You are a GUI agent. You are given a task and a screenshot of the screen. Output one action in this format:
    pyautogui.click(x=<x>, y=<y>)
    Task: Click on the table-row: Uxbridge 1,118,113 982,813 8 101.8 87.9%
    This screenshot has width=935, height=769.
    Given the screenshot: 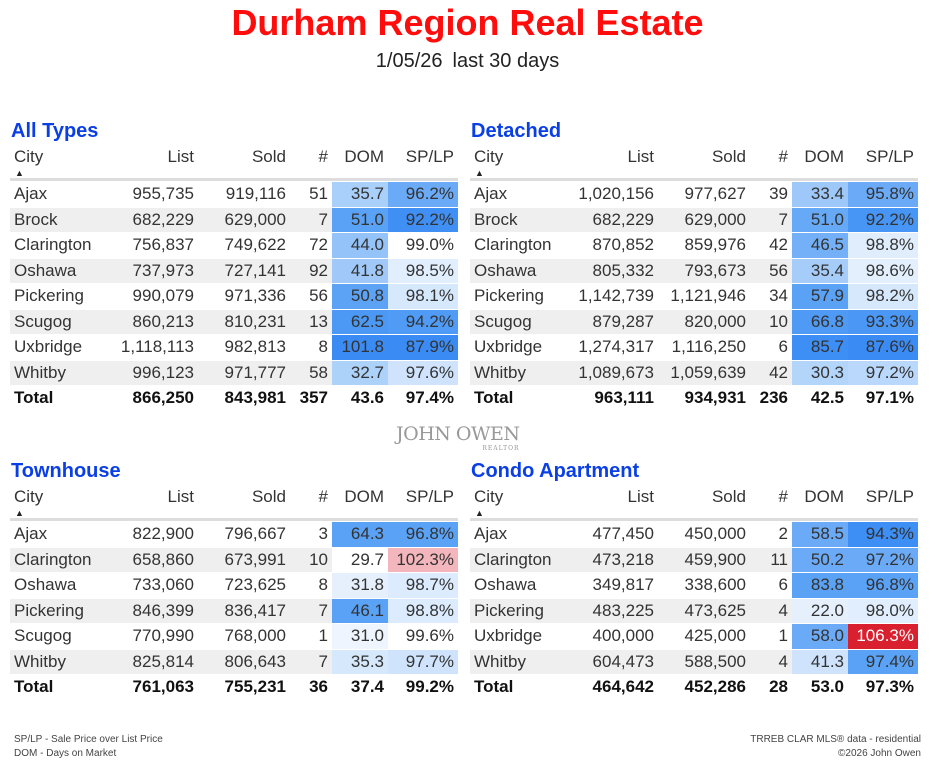 What is the action you would take?
    pyautogui.click(x=234, y=347)
    